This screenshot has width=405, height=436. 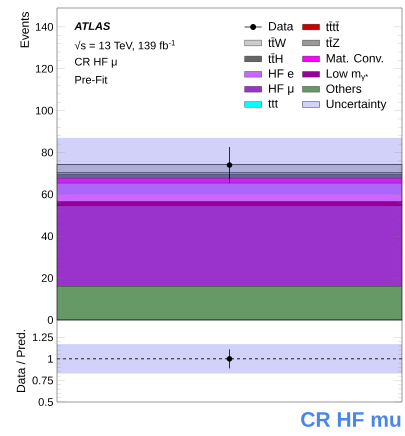 What do you see at coordinates (281, 26) in the screenshot?
I see `legend-label: Data` at bounding box center [281, 26].